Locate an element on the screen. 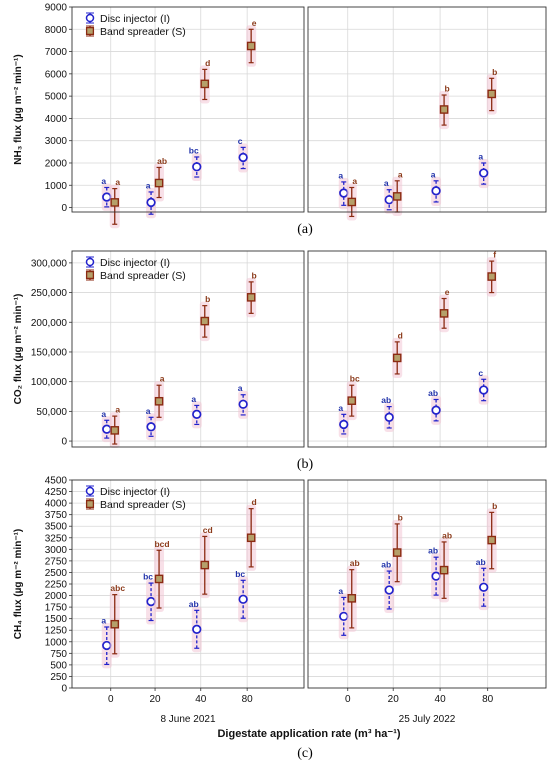 This screenshot has height=773, width=550. significance-letter: e is located at coordinates (447, 292).